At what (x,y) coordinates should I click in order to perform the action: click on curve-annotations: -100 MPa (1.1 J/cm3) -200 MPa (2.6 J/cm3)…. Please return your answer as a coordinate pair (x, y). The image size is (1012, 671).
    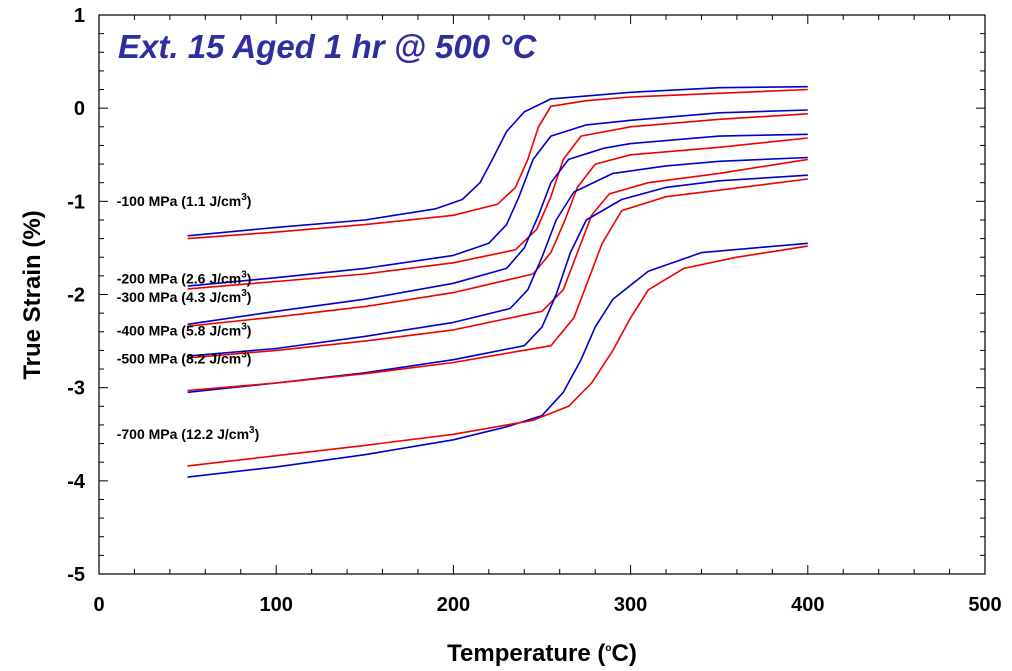
    Looking at the image, I should click on (188, 317).